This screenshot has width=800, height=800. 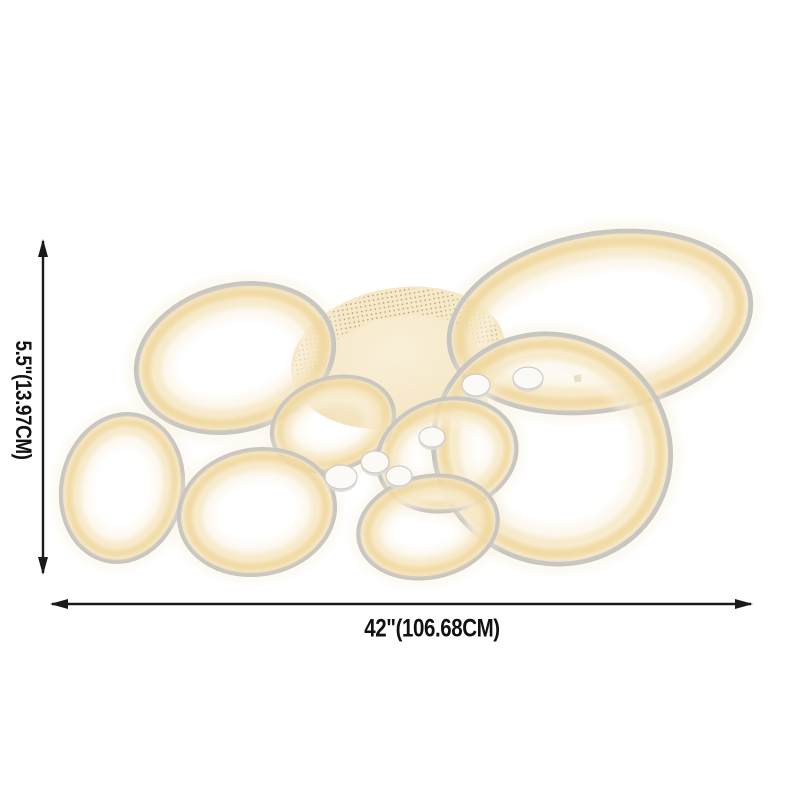 I want to click on led-ring-top-left, so click(x=235, y=358).